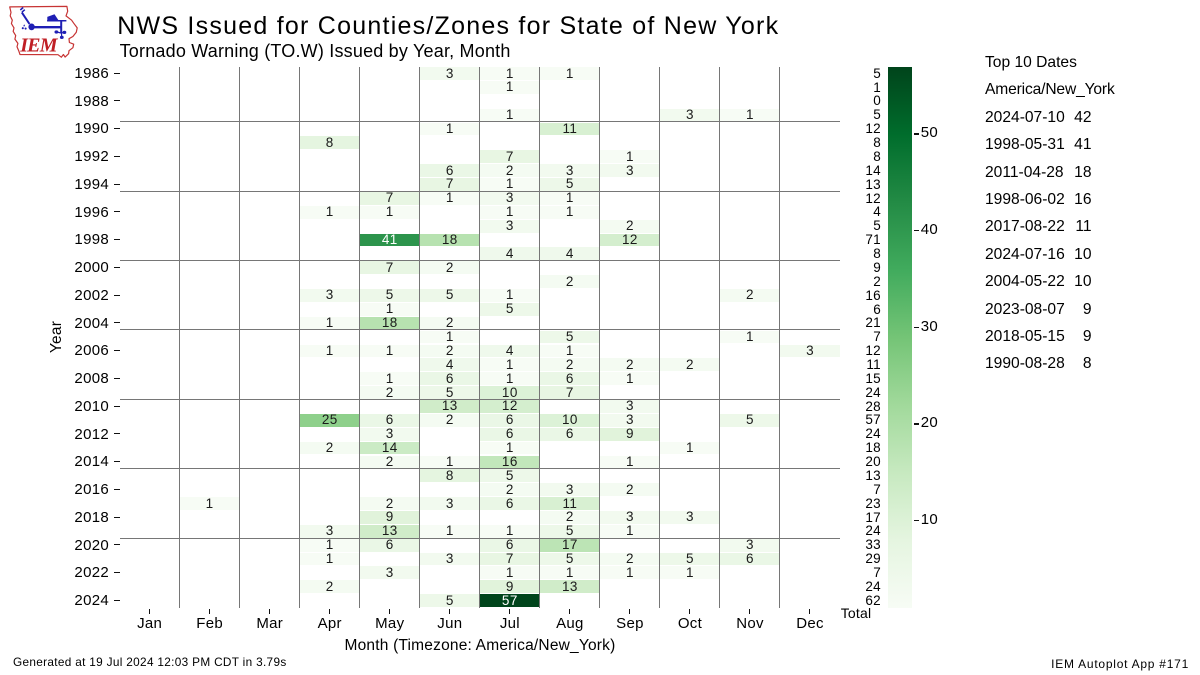  What do you see at coordinates (39, 46) in the screenshot?
I see `svg-text: IEM` at bounding box center [39, 46].